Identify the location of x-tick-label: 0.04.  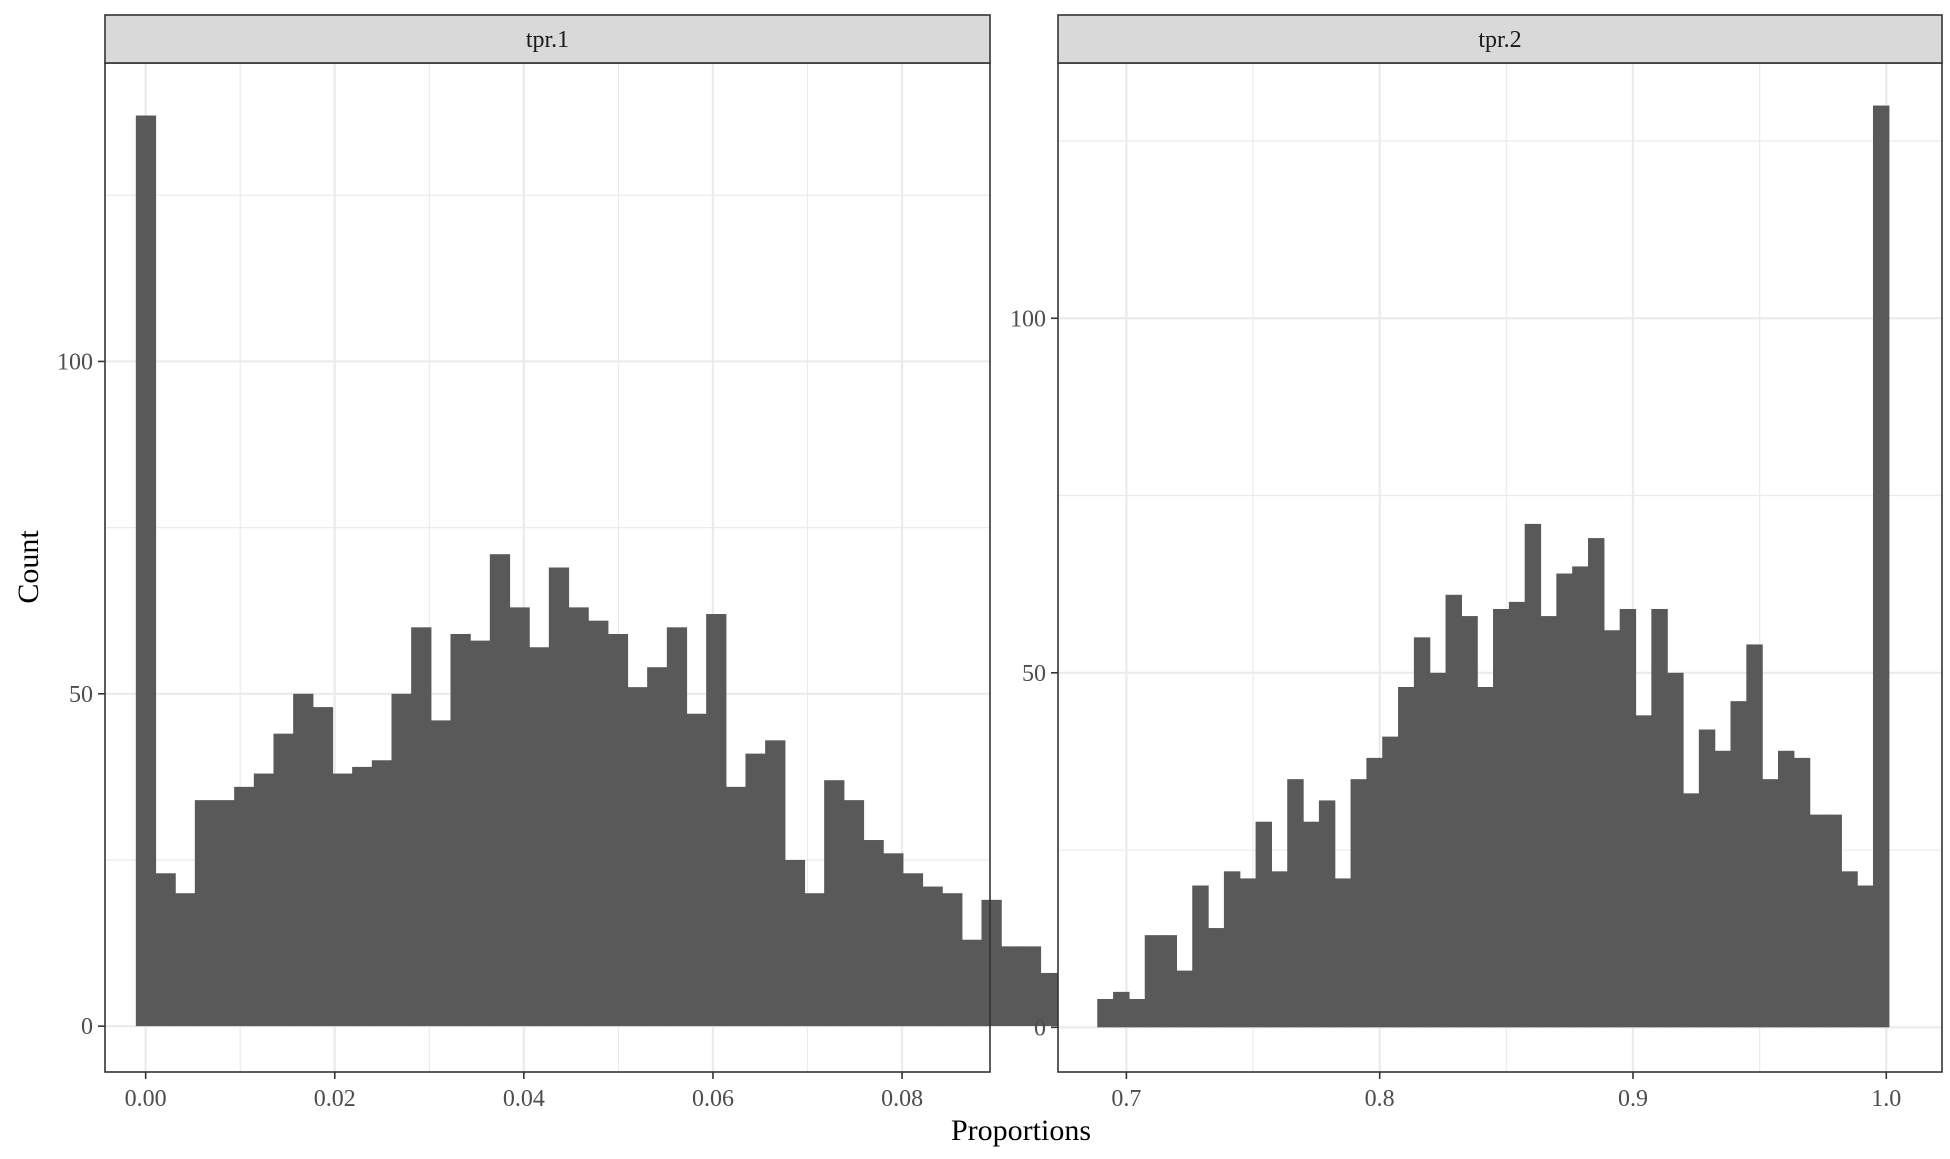
(524, 1099).